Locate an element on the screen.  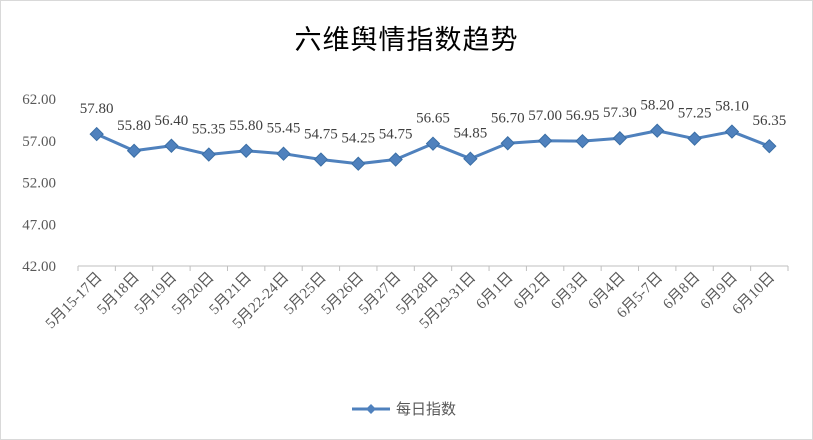
data-label: 56.95 is located at coordinates (583, 116).